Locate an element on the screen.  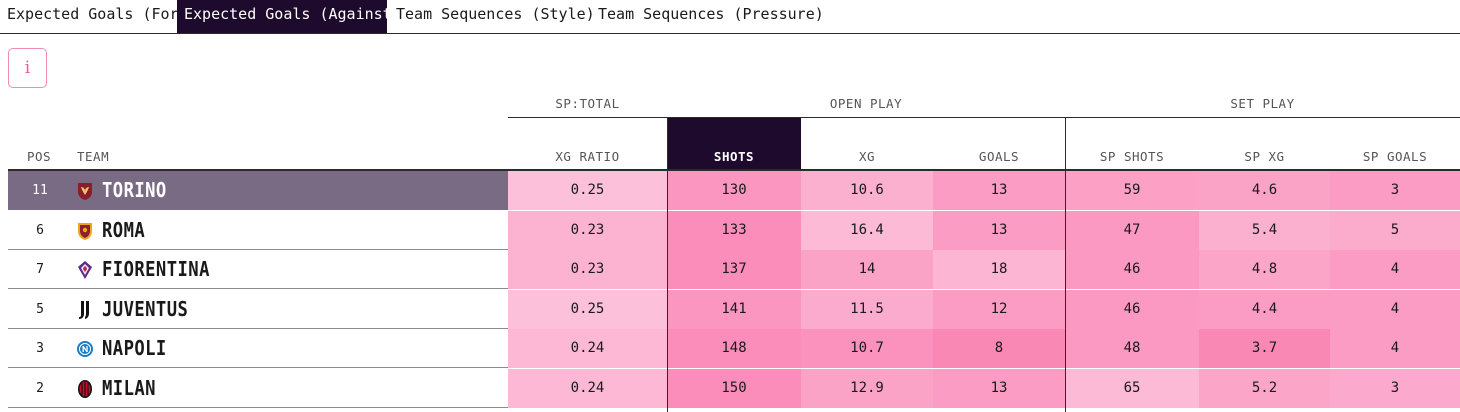
table-row-milan: 2 MILAN 0.24 150 12.9 13 65 5.2 3 is located at coordinates (734, 388).